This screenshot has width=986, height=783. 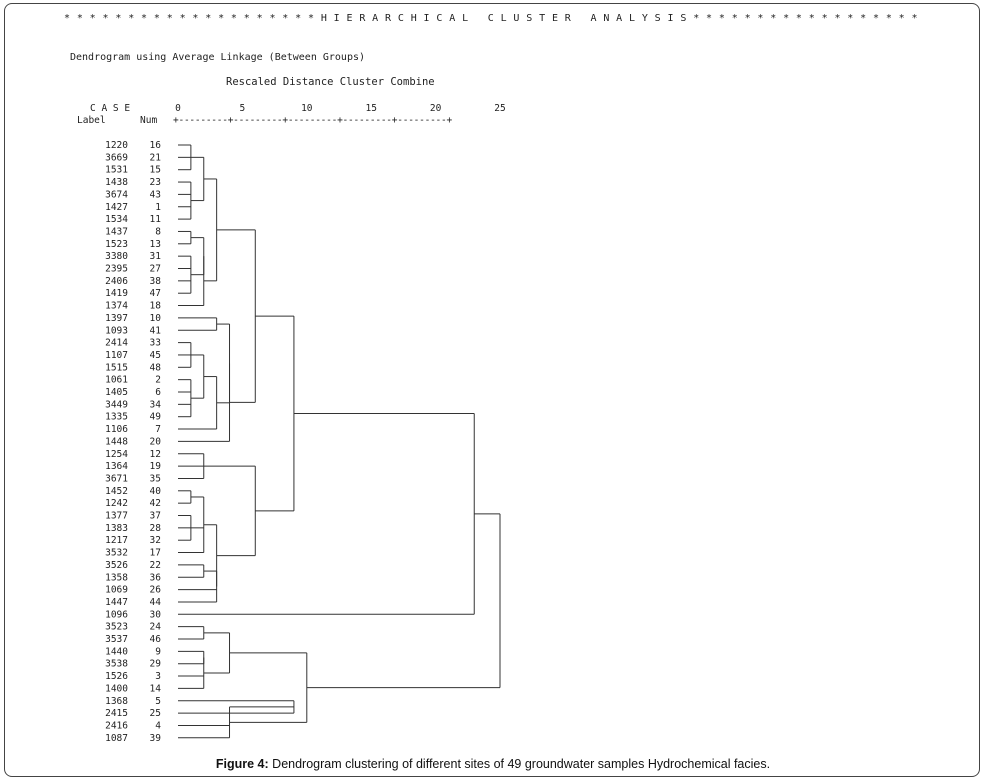 What do you see at coordinates (156, 256) in the screenshot?
I see `leaf-num: 31` at bounding box center [156, 256].